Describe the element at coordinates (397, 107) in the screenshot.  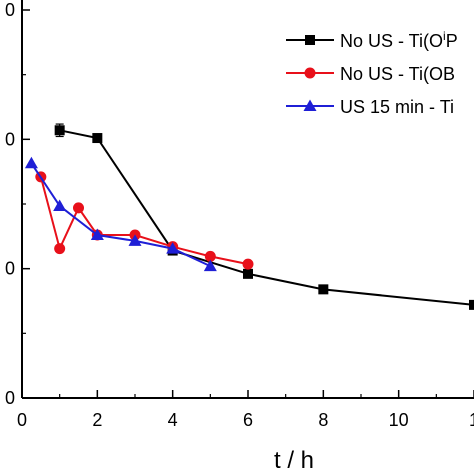
I see `legend-label: US 15 min - Ti` at that location.